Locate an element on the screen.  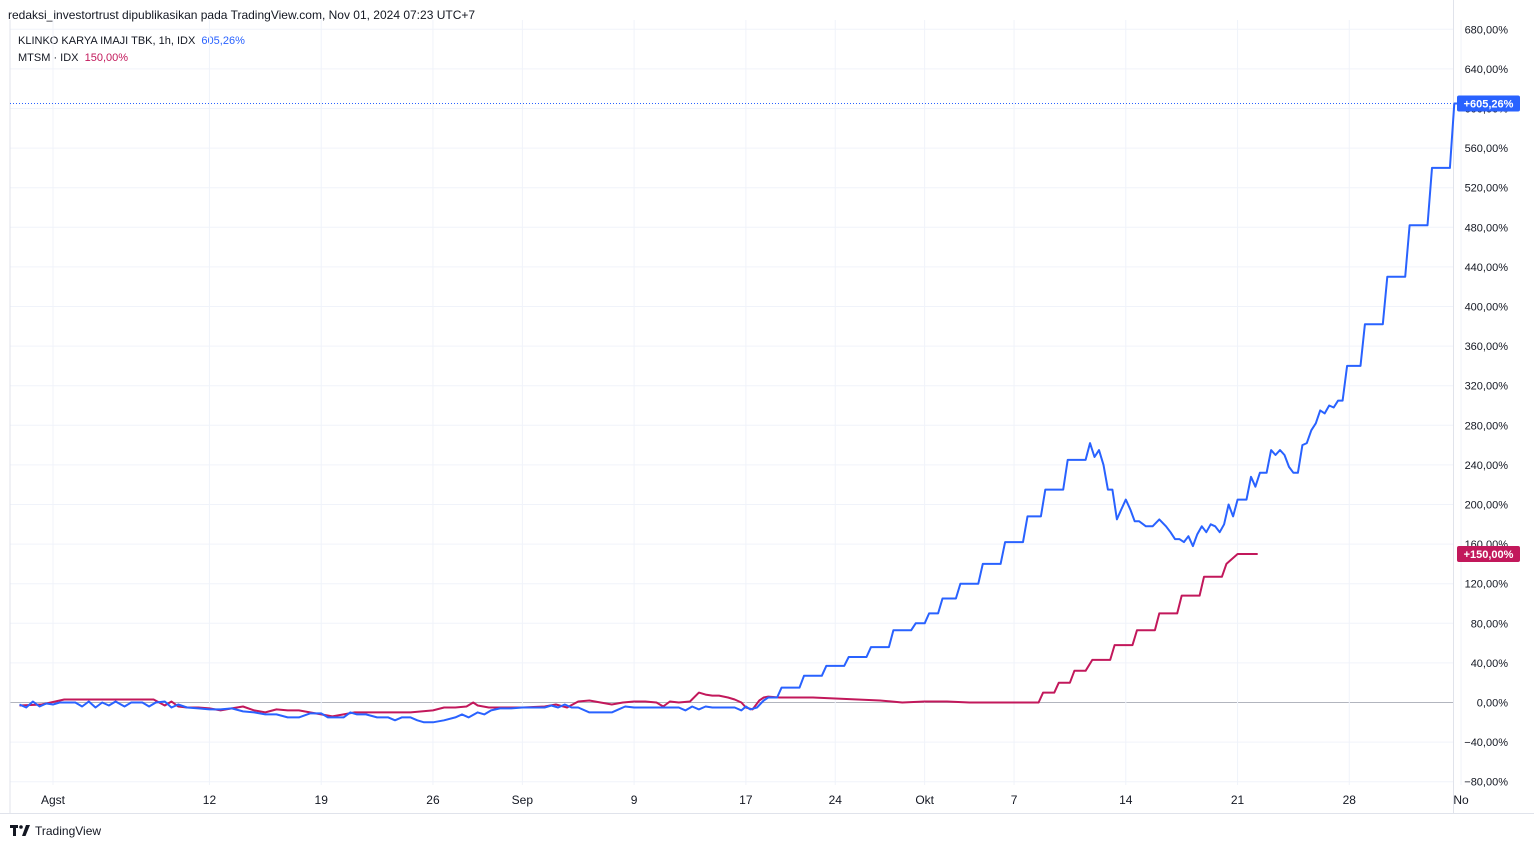
xtick-label: No is located at coordinates (1461, 800).